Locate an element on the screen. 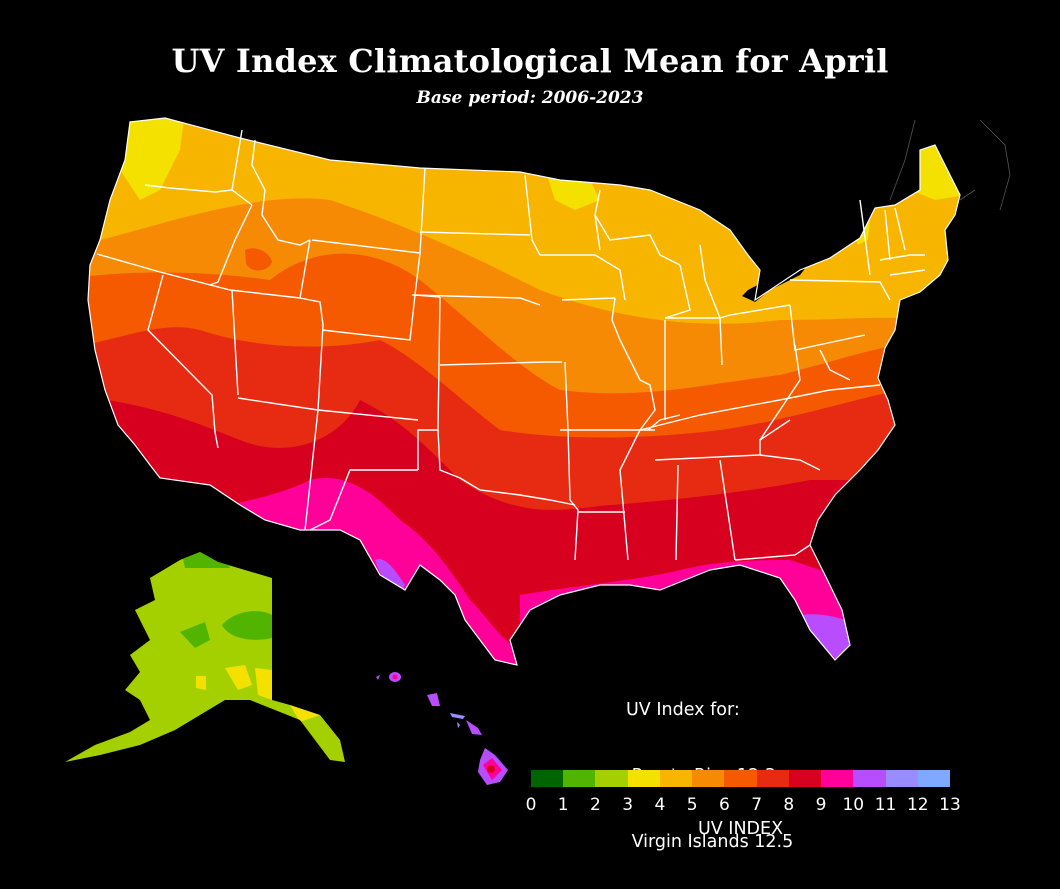  colorbar is located at coordinates (741, 778).